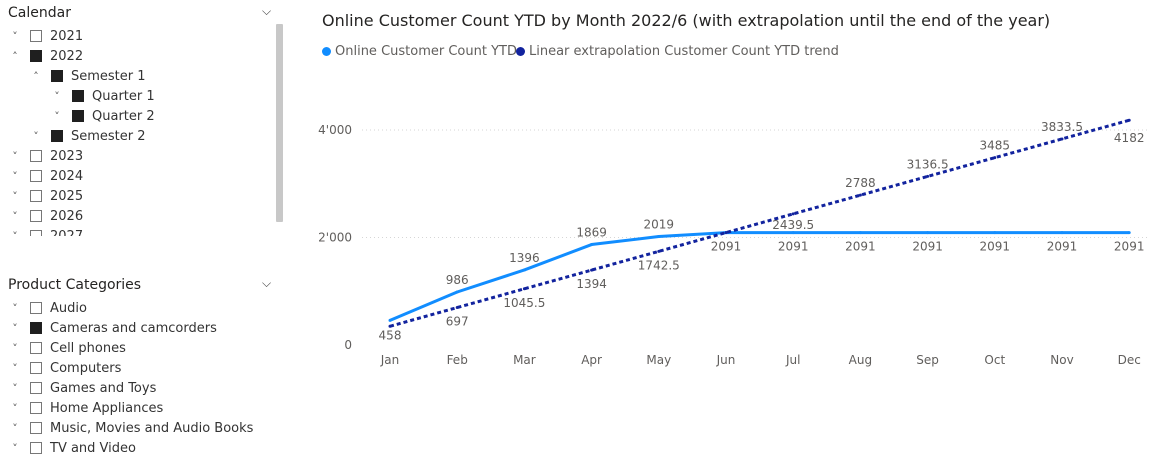 The width and height of the screenshot is (1157, 464). I want to click on product-category-item: ˅ Home Appliances, so click(85, 408).